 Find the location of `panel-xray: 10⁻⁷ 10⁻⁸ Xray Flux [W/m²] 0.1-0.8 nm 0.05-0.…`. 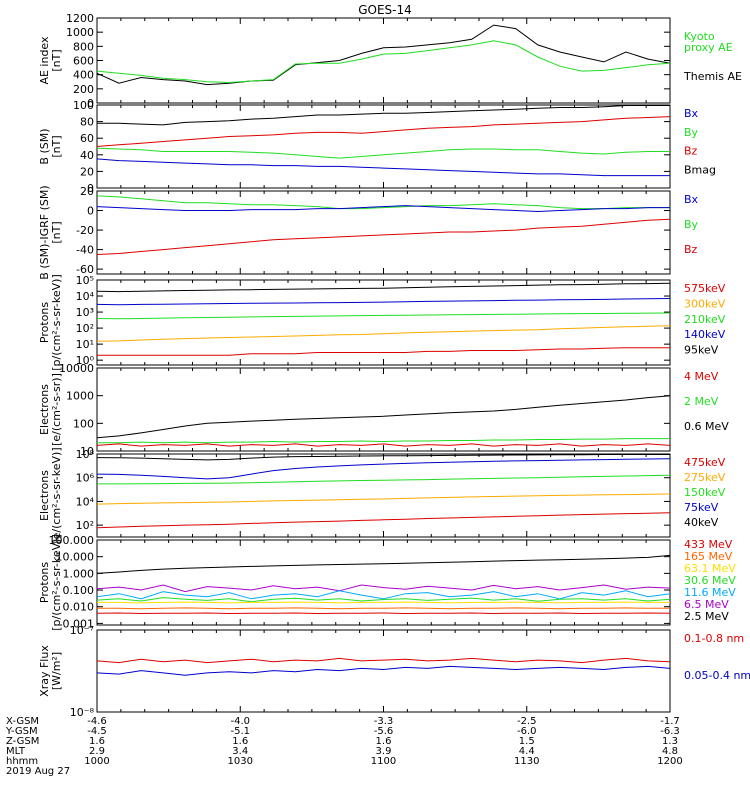

panel-xray: 10⁻⁷ 10⁻⁸ Xray Flux [W/m²] 0.1-0.8 nm 0.05-0.… is located at coordinates (394, 671).